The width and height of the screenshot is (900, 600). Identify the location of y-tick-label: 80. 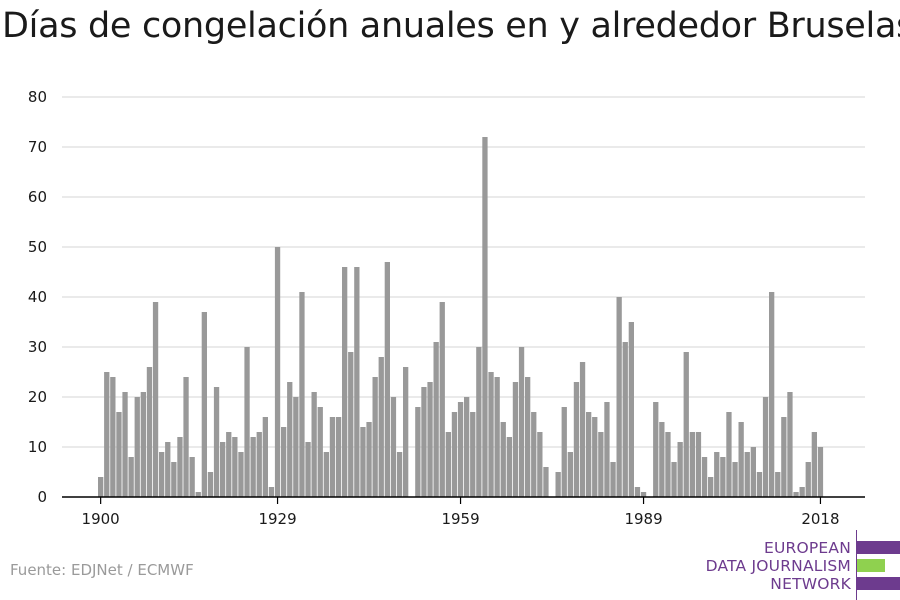
(37, 97).